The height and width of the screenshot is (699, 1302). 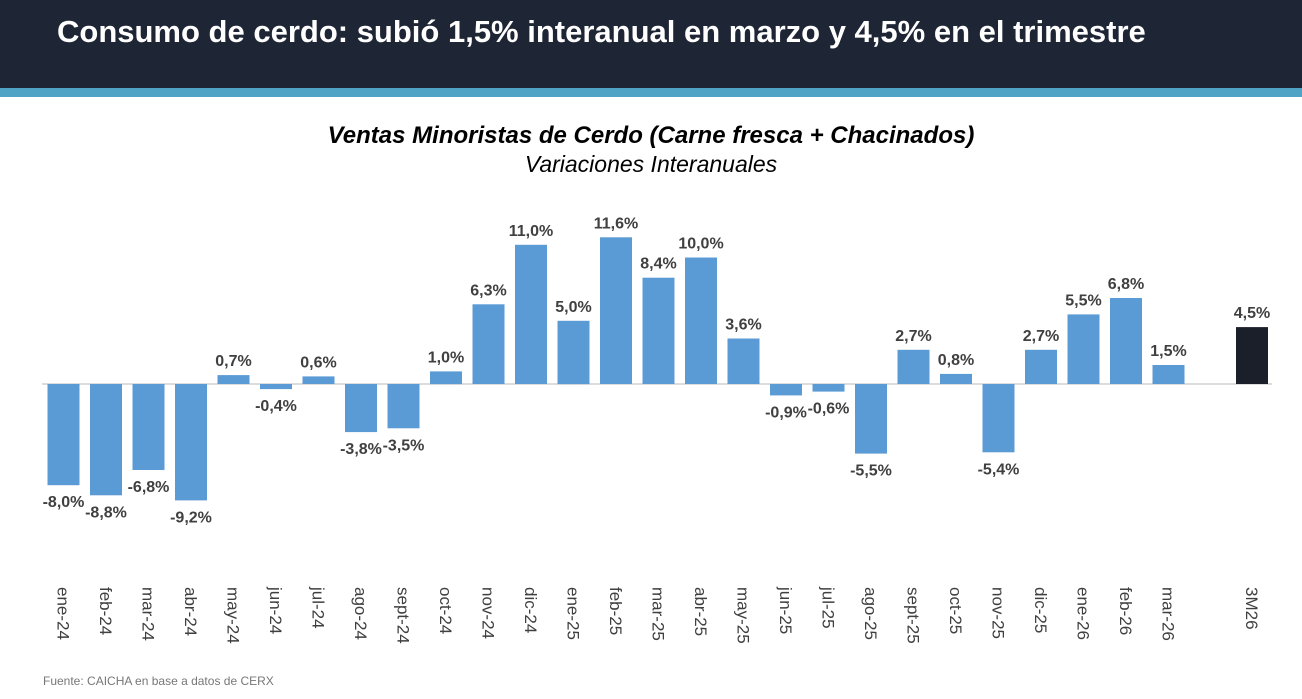 What do you see at coordinates (403, 615) in the screenshot?
I see `x-tick-label-sept-24: sept-24` at bounding box center [403, 615].